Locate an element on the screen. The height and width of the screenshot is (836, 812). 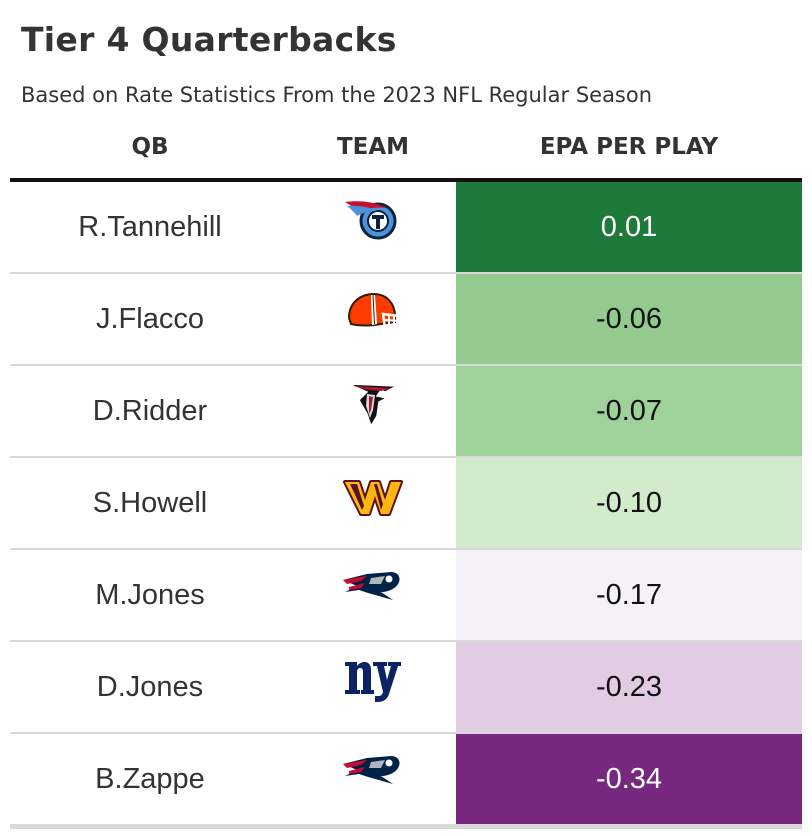
commanders-logo-icon is located at coordinates (373, 496).